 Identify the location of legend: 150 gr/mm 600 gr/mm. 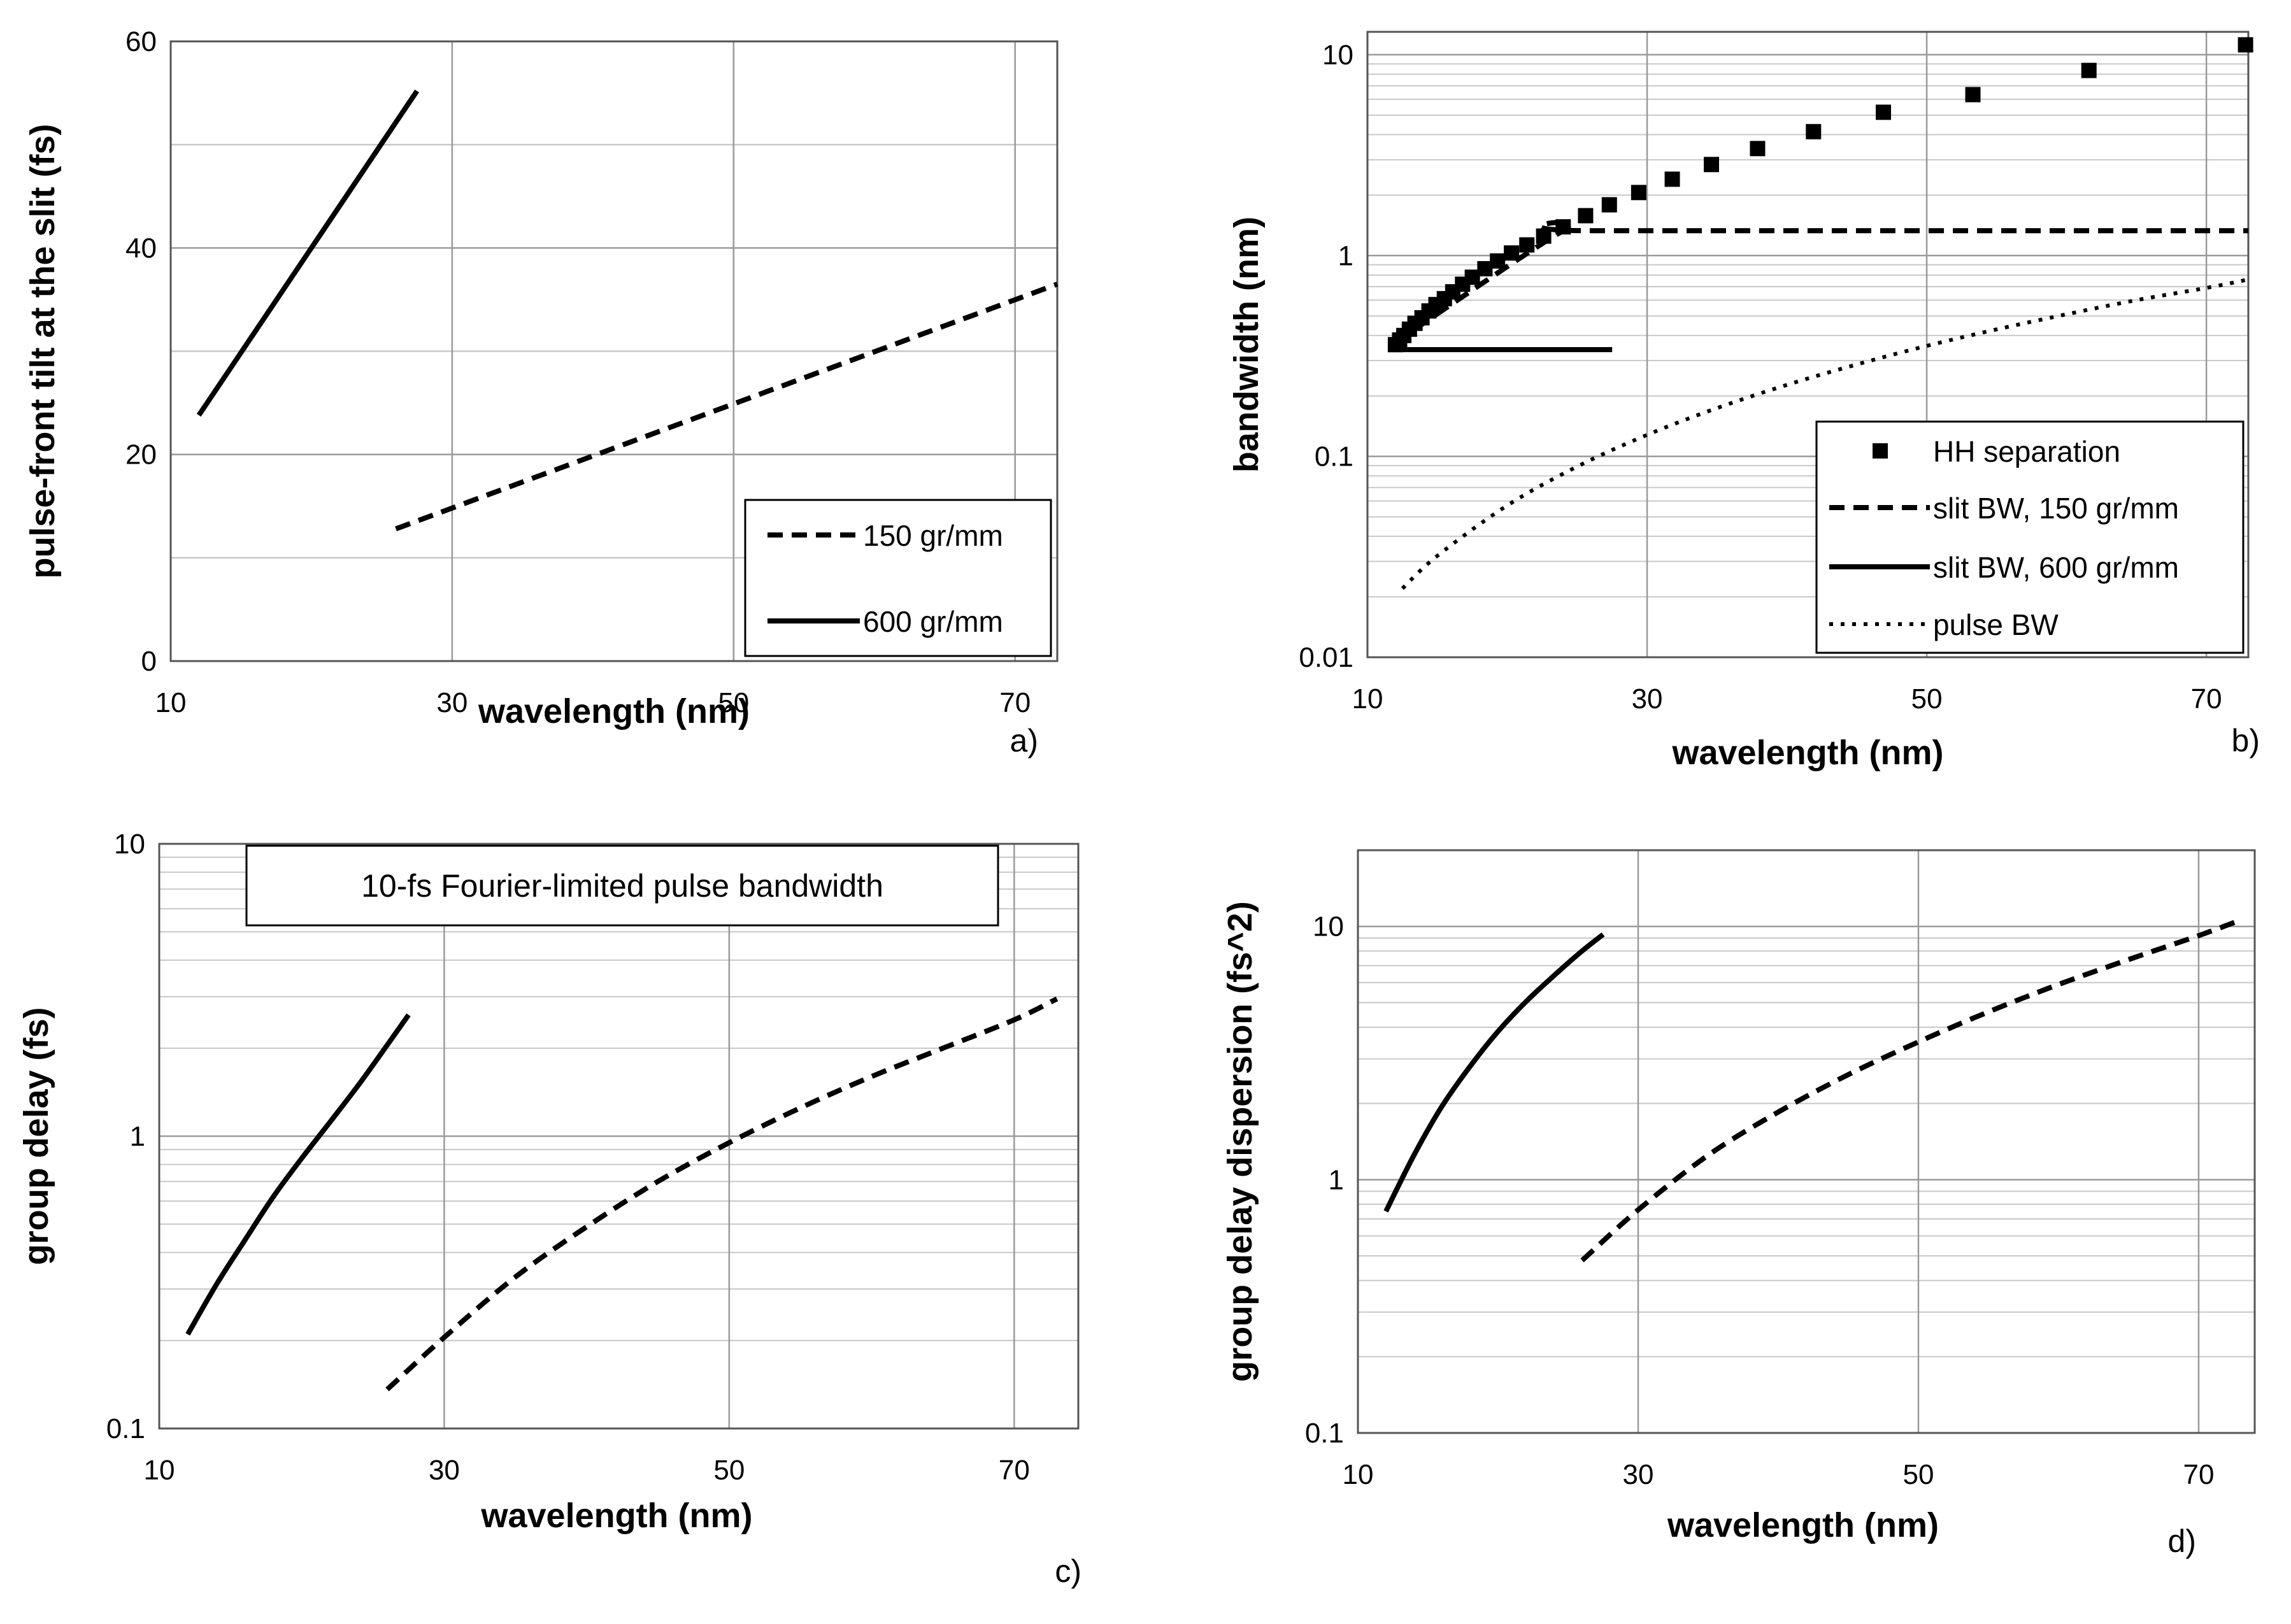
(898, 578).